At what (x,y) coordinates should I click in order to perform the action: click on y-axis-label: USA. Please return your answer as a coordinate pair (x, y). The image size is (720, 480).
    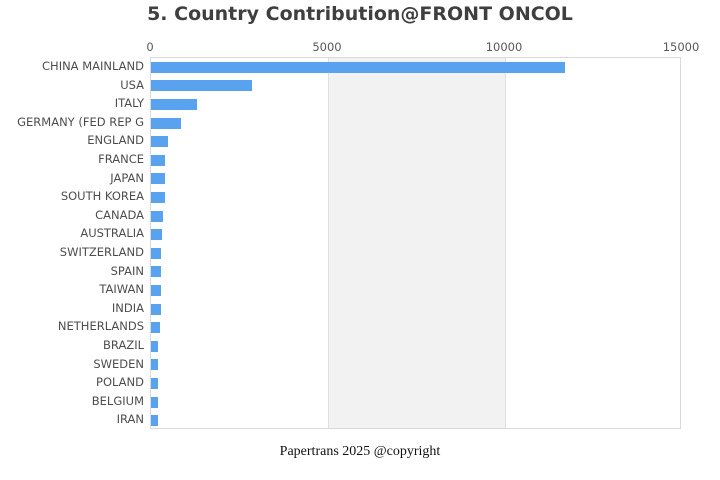
    Looking at the image, I should click on (132, 84).